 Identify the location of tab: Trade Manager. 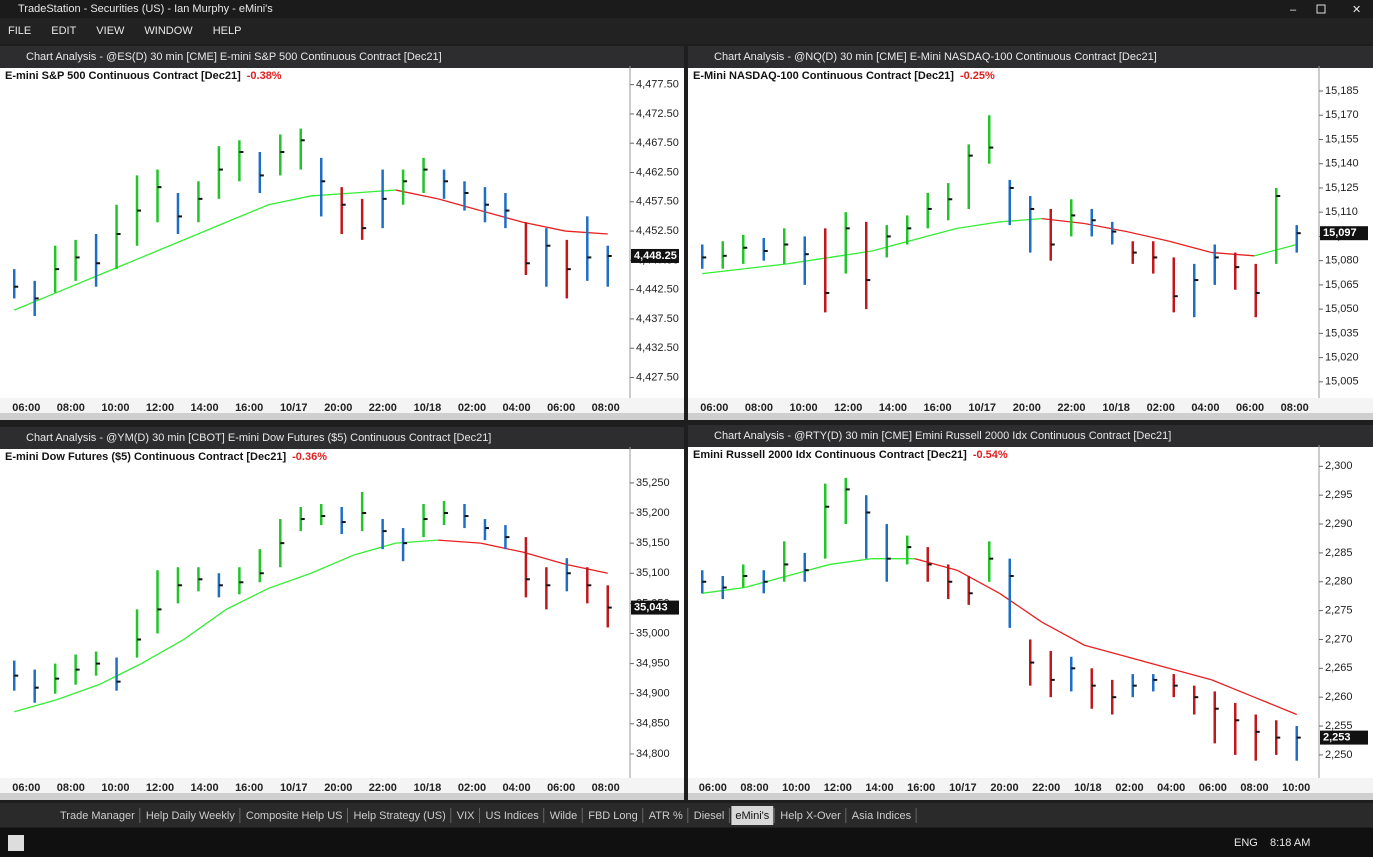
(98, 815).